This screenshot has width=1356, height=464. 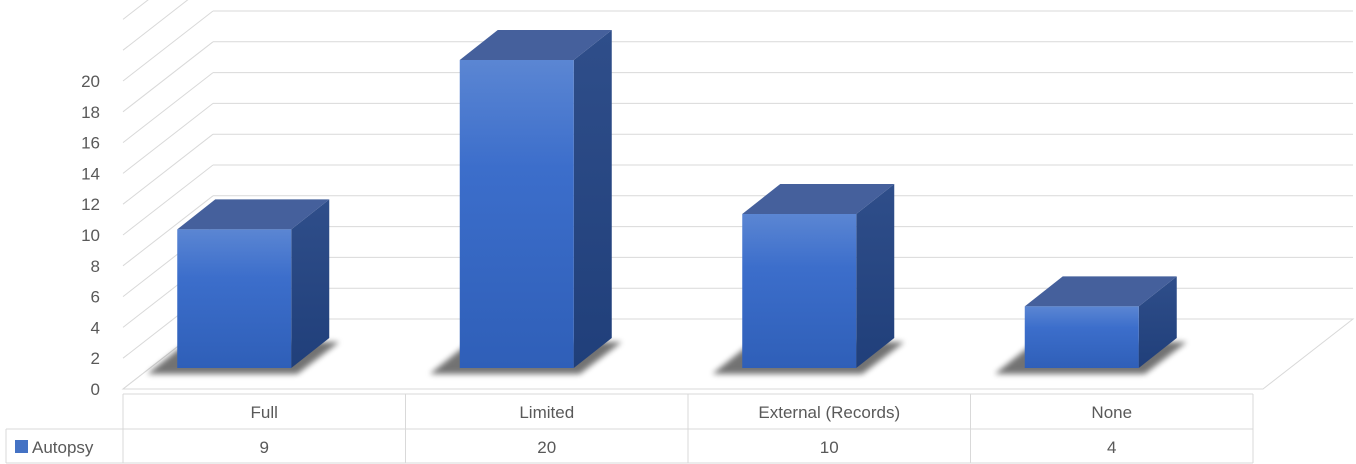 I want to click on category-label: Limited, so click(x=546, y=412).